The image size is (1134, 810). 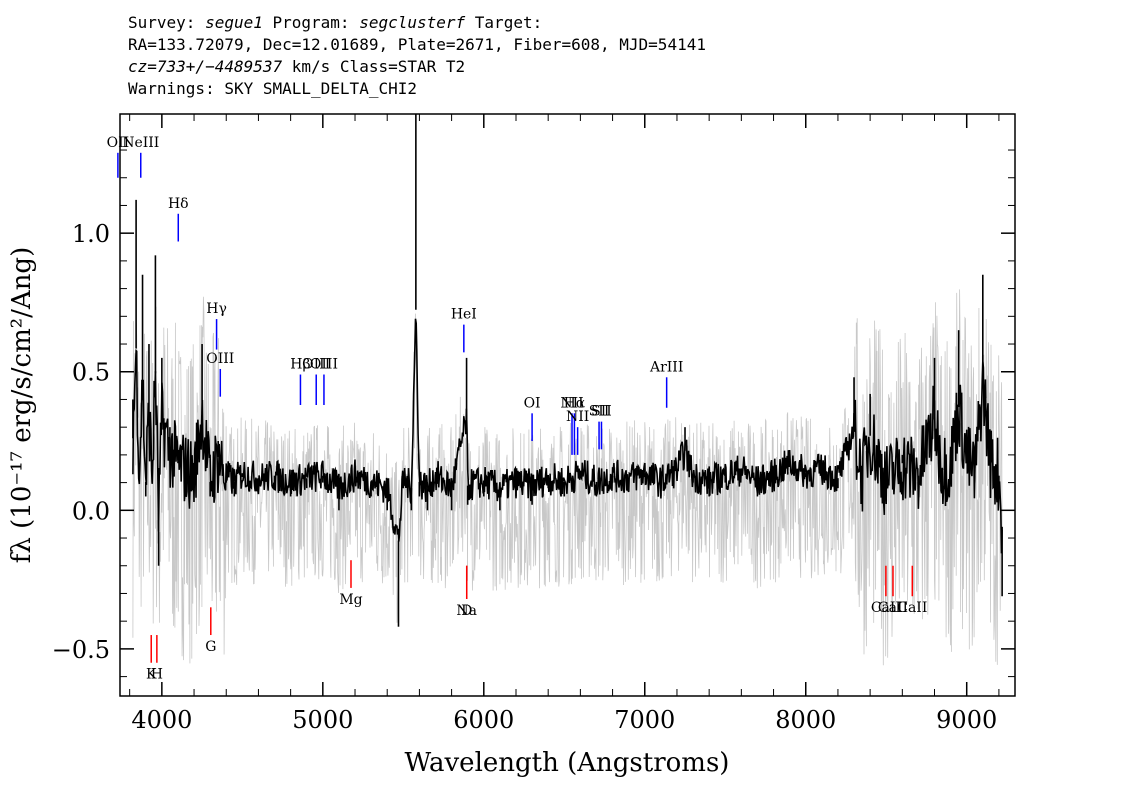 I want to click on emission-line-label: ArIII, so click(x=666, y=367).